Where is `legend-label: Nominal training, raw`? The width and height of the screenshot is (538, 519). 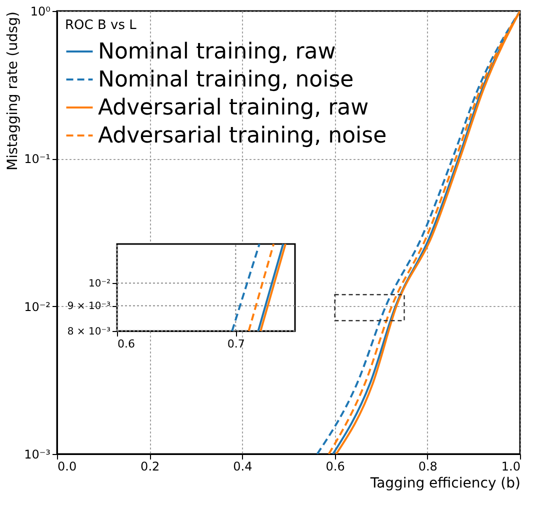 legend-label: Nominal training, raw is located at coordinates (217, 52).